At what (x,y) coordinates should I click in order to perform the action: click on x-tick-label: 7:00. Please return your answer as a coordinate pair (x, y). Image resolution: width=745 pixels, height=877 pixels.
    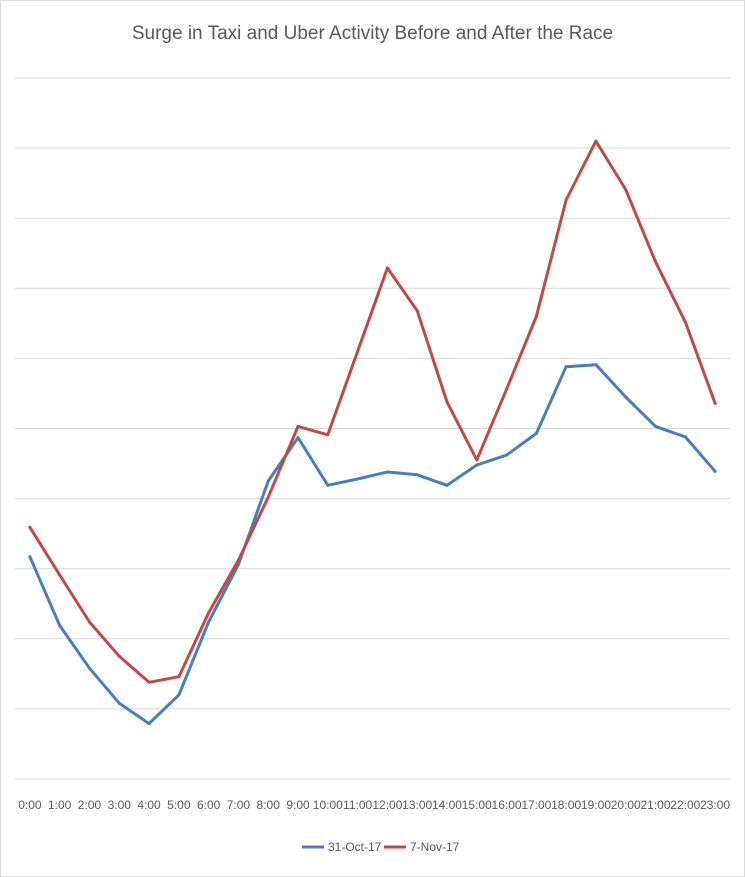
    Looking at the image, I should click on (239, 805).